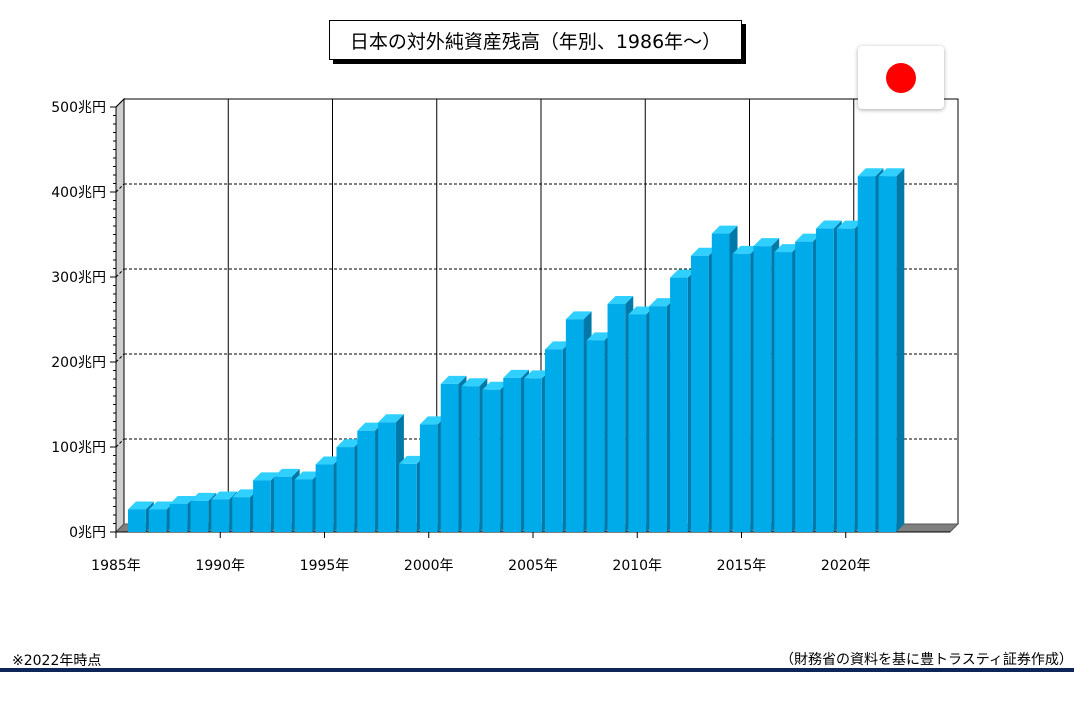  Describe the element at coordinates (78, 363) in the screenshot. I see `y-tick-label: 200兆円` at that location.